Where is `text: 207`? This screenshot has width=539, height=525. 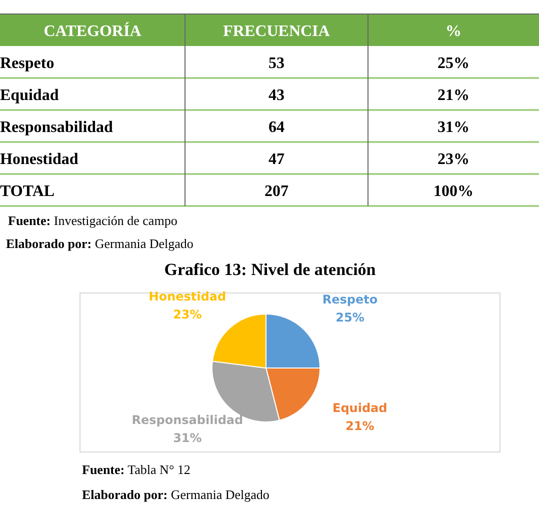 text: 207 is located at coordinates (276, 191).